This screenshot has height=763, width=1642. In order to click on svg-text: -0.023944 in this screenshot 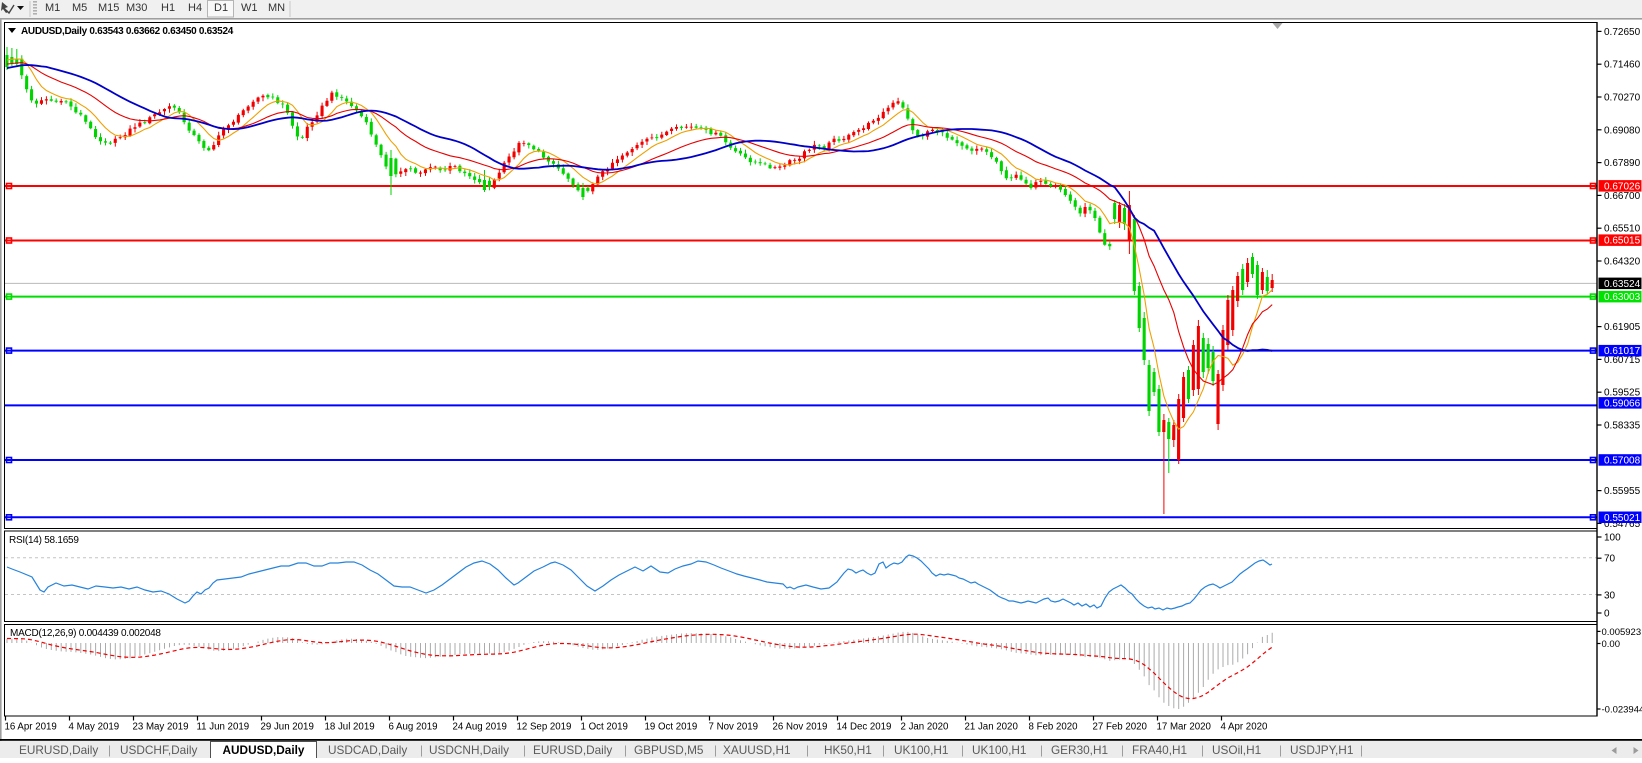, I will do `click(1622, 709)`.